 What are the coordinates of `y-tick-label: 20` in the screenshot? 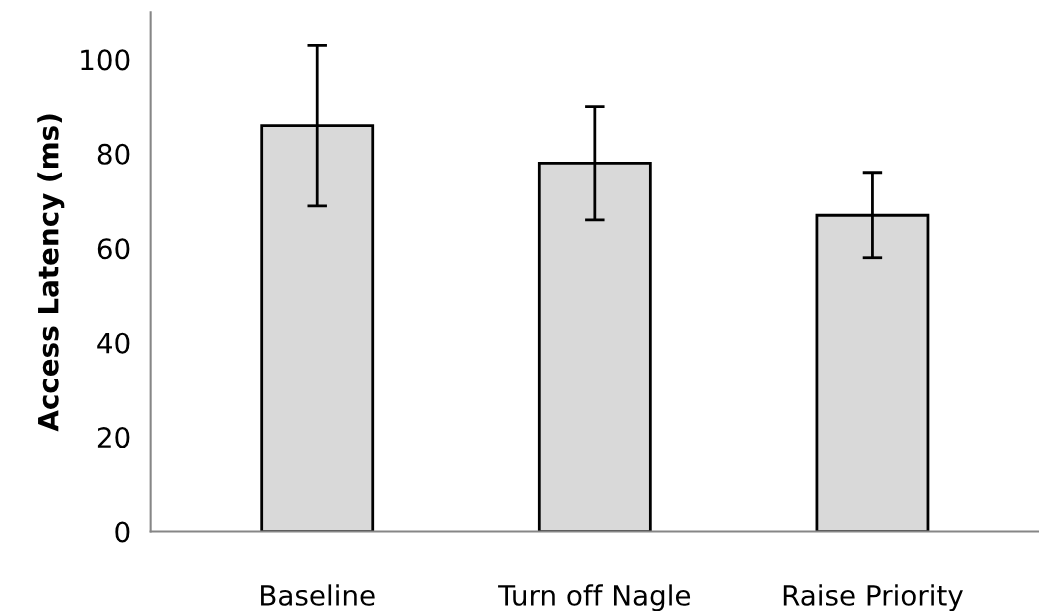 It's located at (113, 438).